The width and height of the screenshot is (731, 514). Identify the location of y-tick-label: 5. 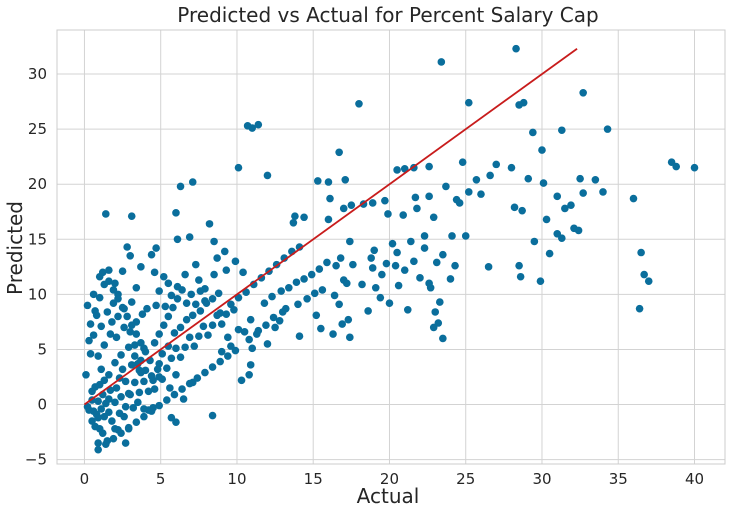
(42, 349).